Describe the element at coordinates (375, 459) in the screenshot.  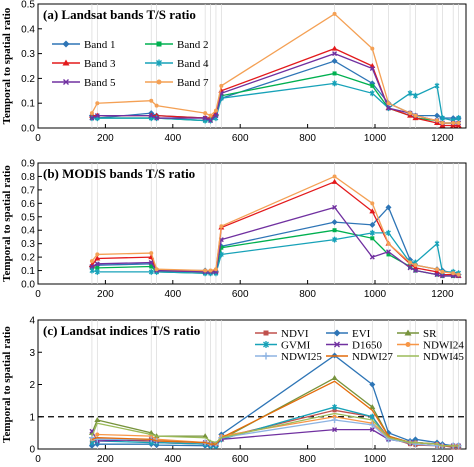
I see `x-tick-label: 1000` at that location.